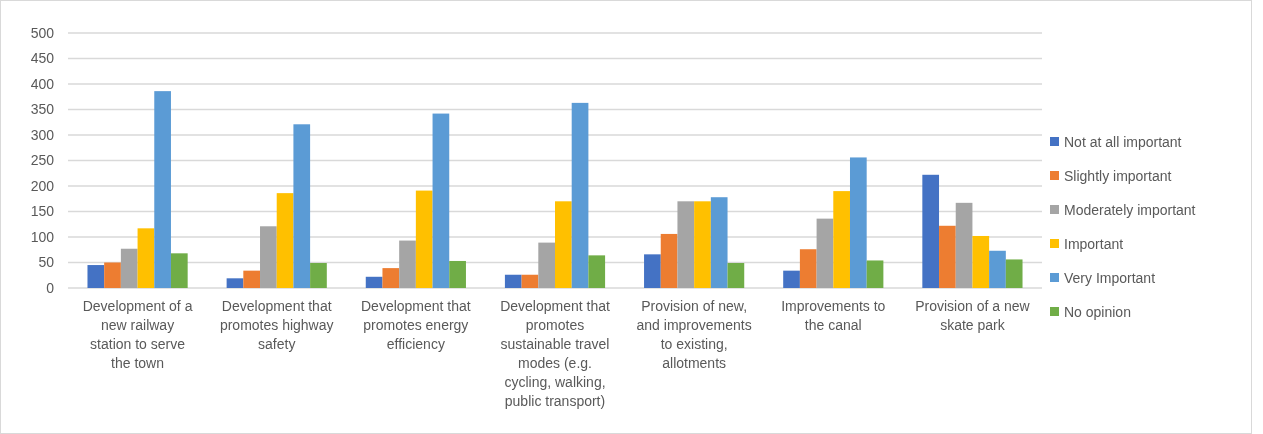 This screenshot has width=1263, height=434. I want to click on y-tick-label: 400, so click(42, 83).